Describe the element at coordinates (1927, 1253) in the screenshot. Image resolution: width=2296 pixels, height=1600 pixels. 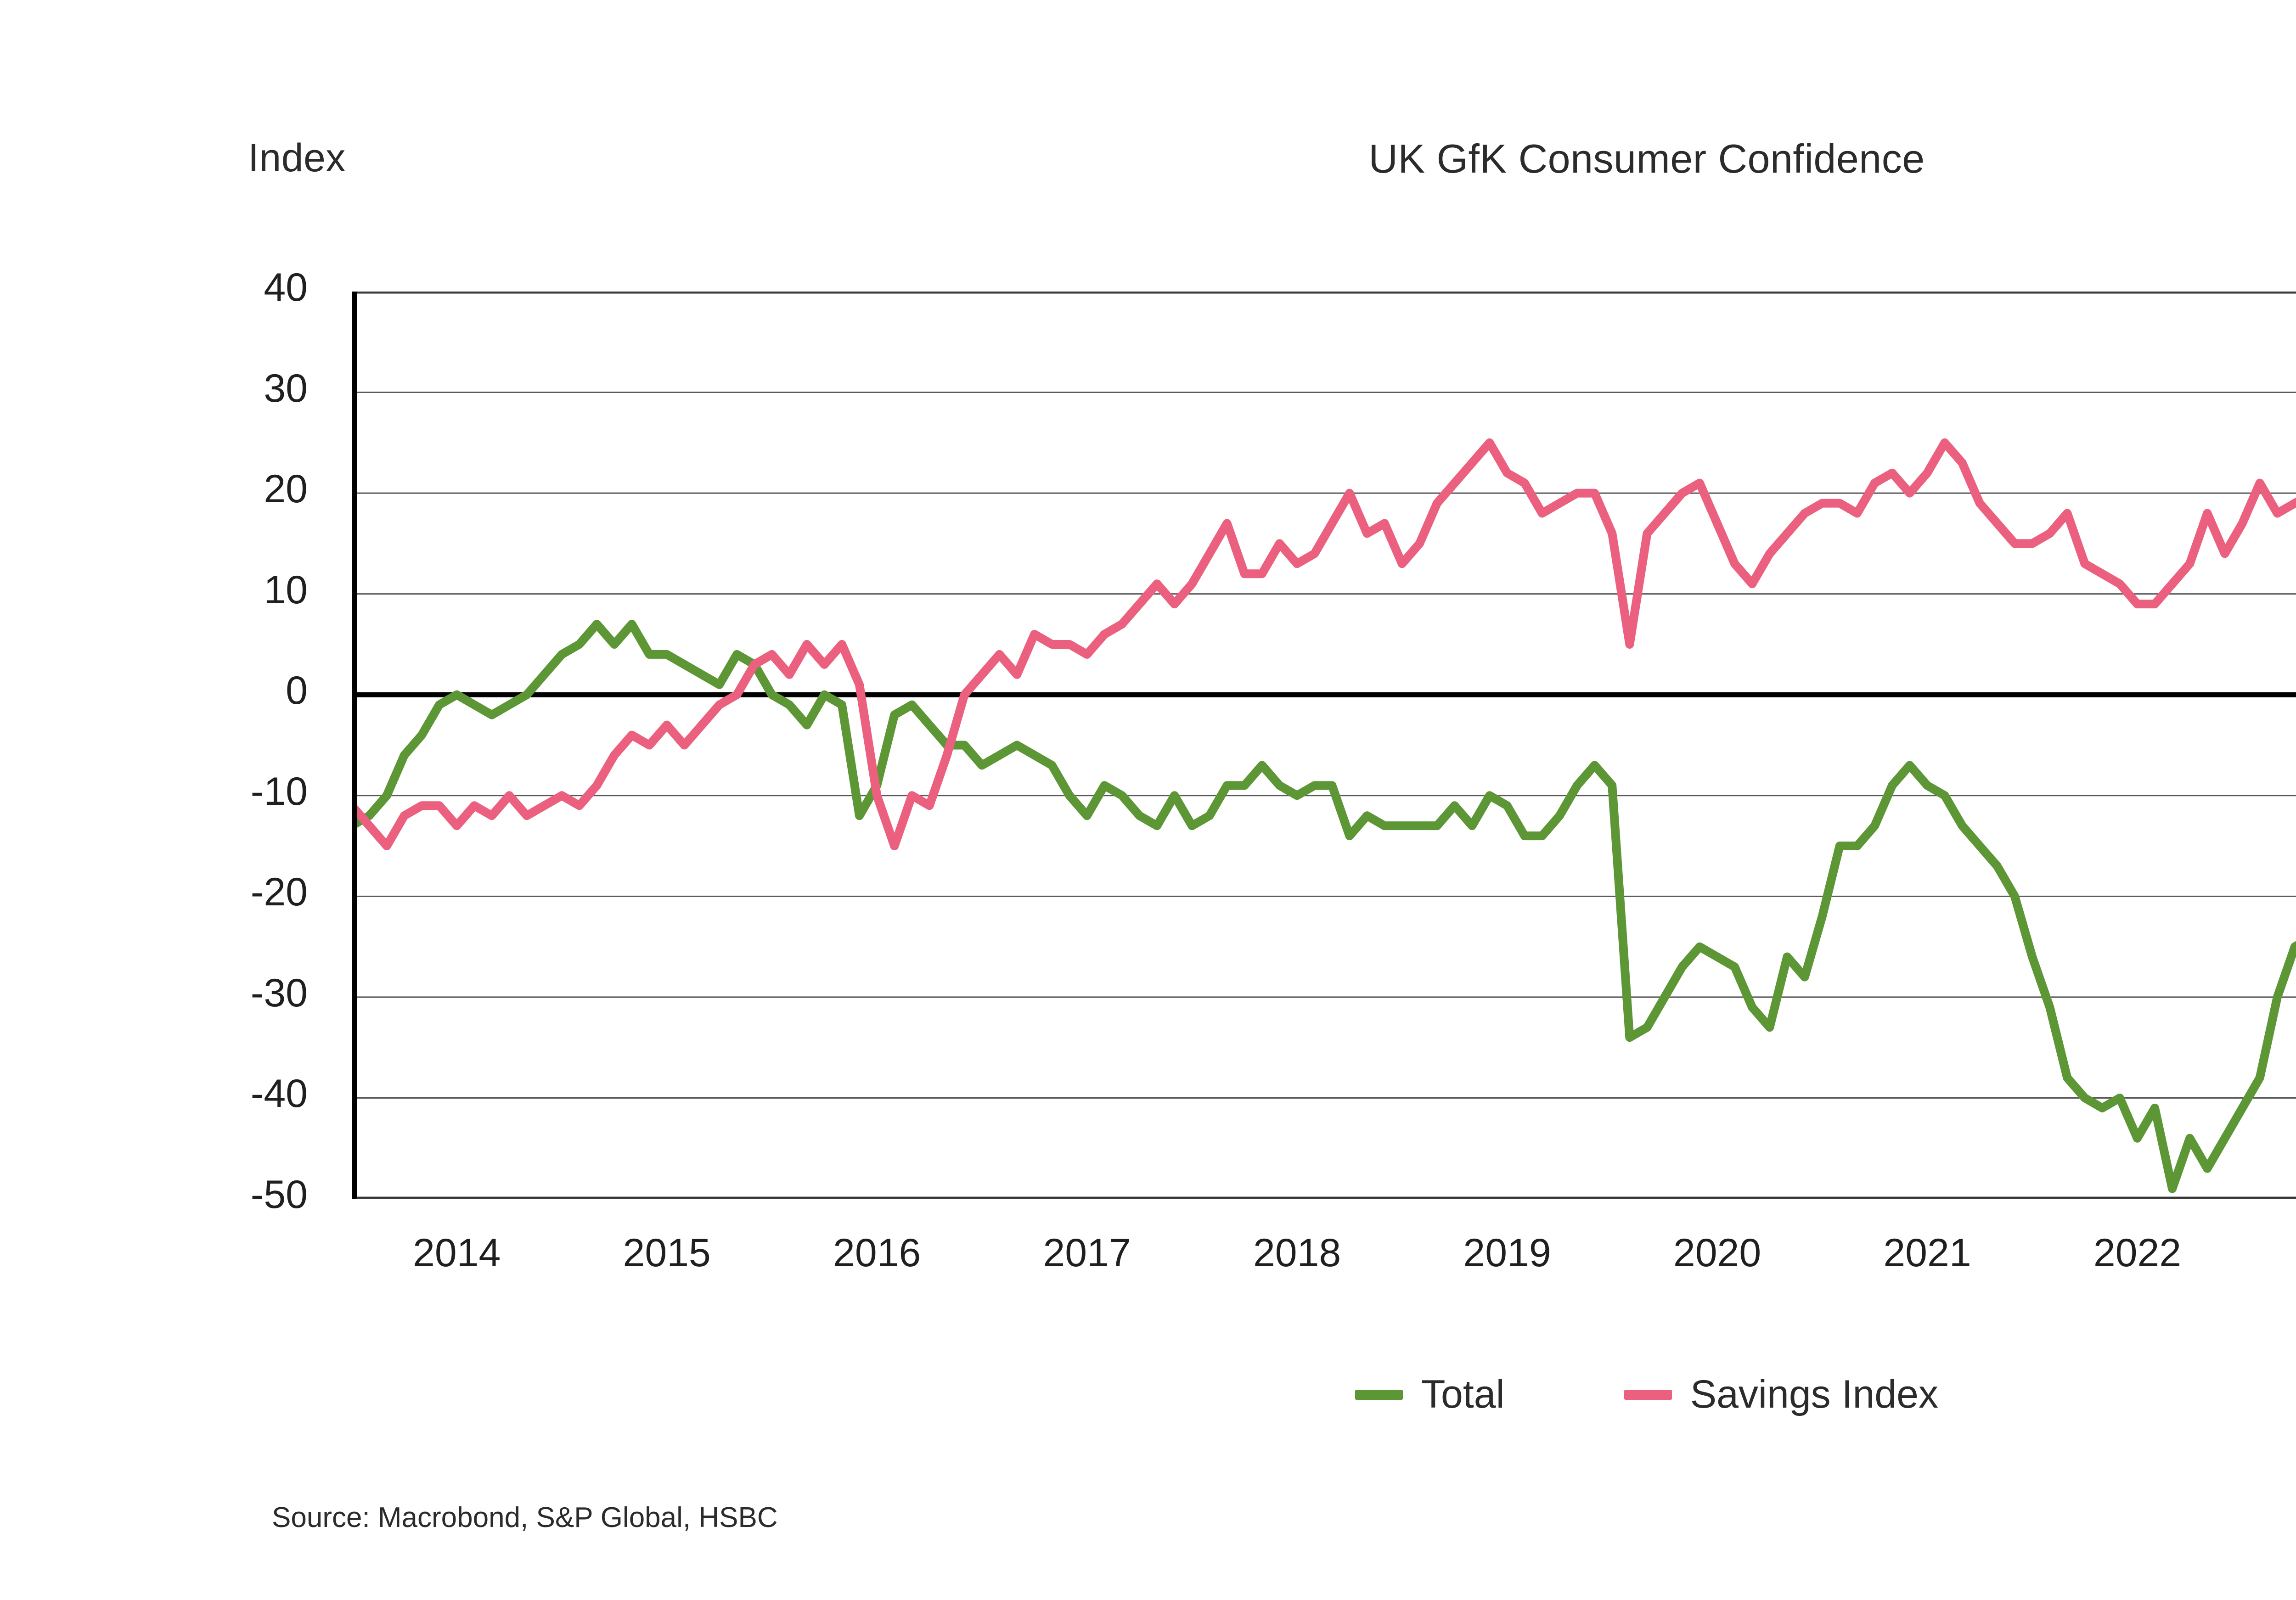
I see `x-tick-2021: 2021` at that location.